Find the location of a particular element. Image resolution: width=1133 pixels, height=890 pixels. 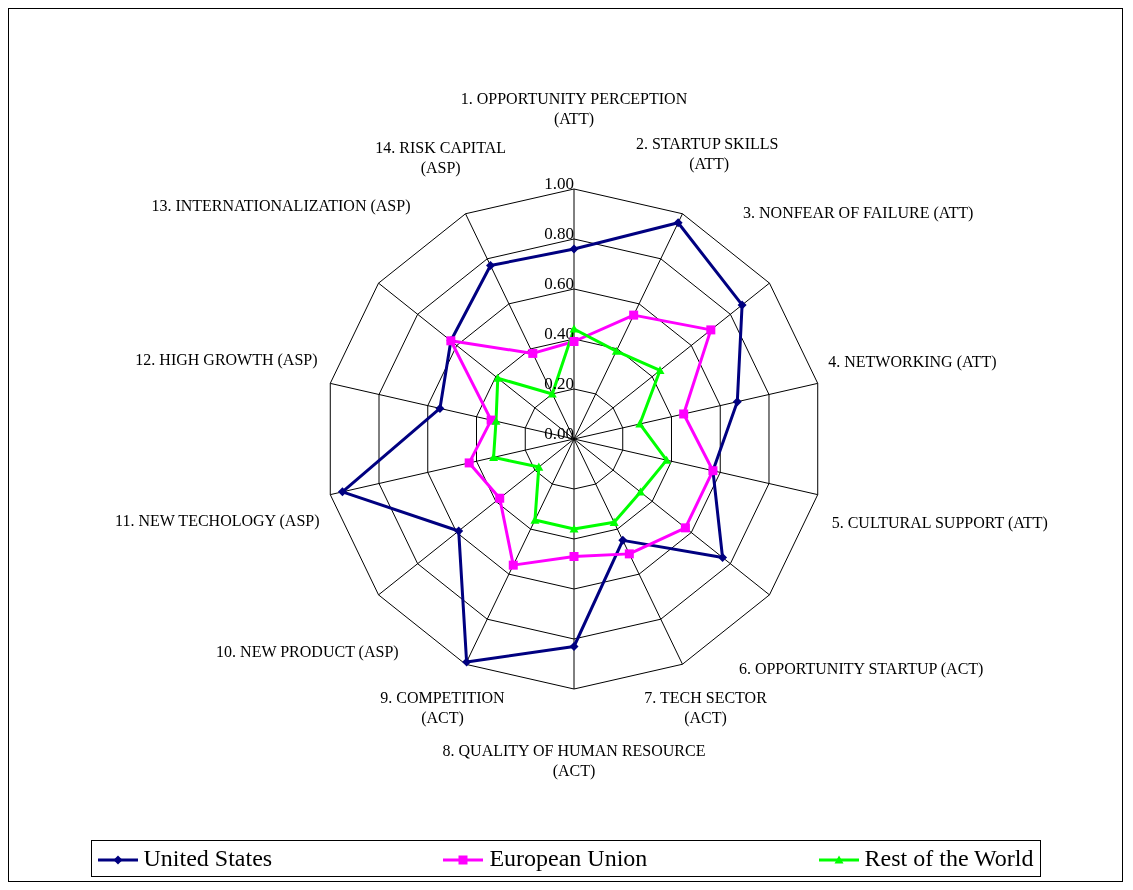

y-tick-label: 0.60 is located at coordinates (559, 283).